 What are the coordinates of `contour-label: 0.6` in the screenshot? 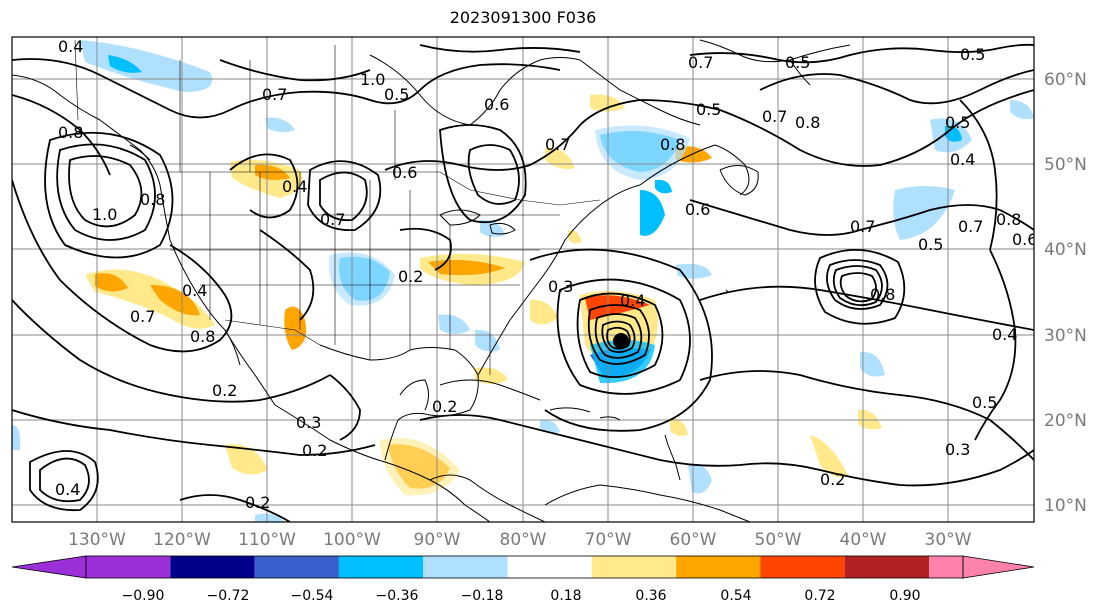 It's located at (1024, 239).